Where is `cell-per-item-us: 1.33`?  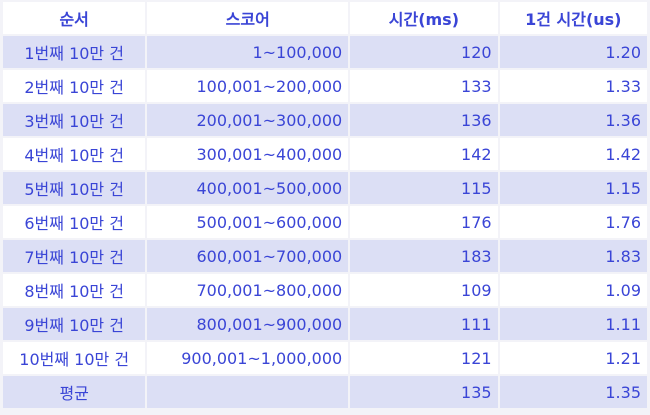
cell-per-item-us: 1.33 is located at coordinates (573, 86).